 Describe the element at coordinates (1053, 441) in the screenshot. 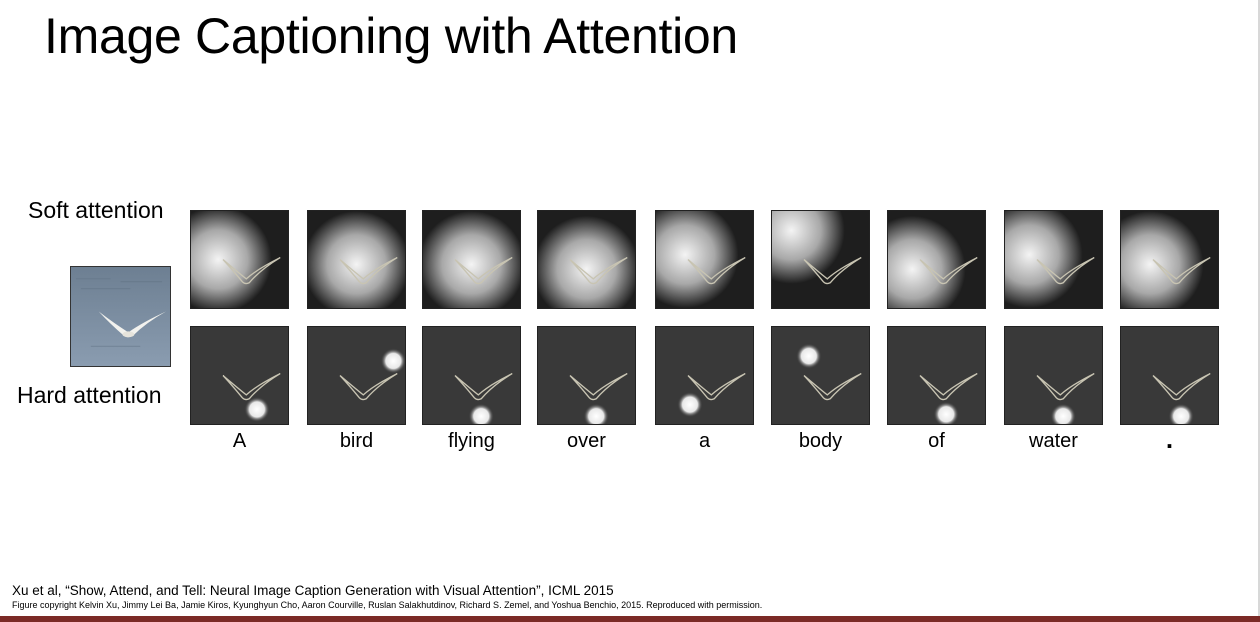

I see `caption-word: water` at that location.